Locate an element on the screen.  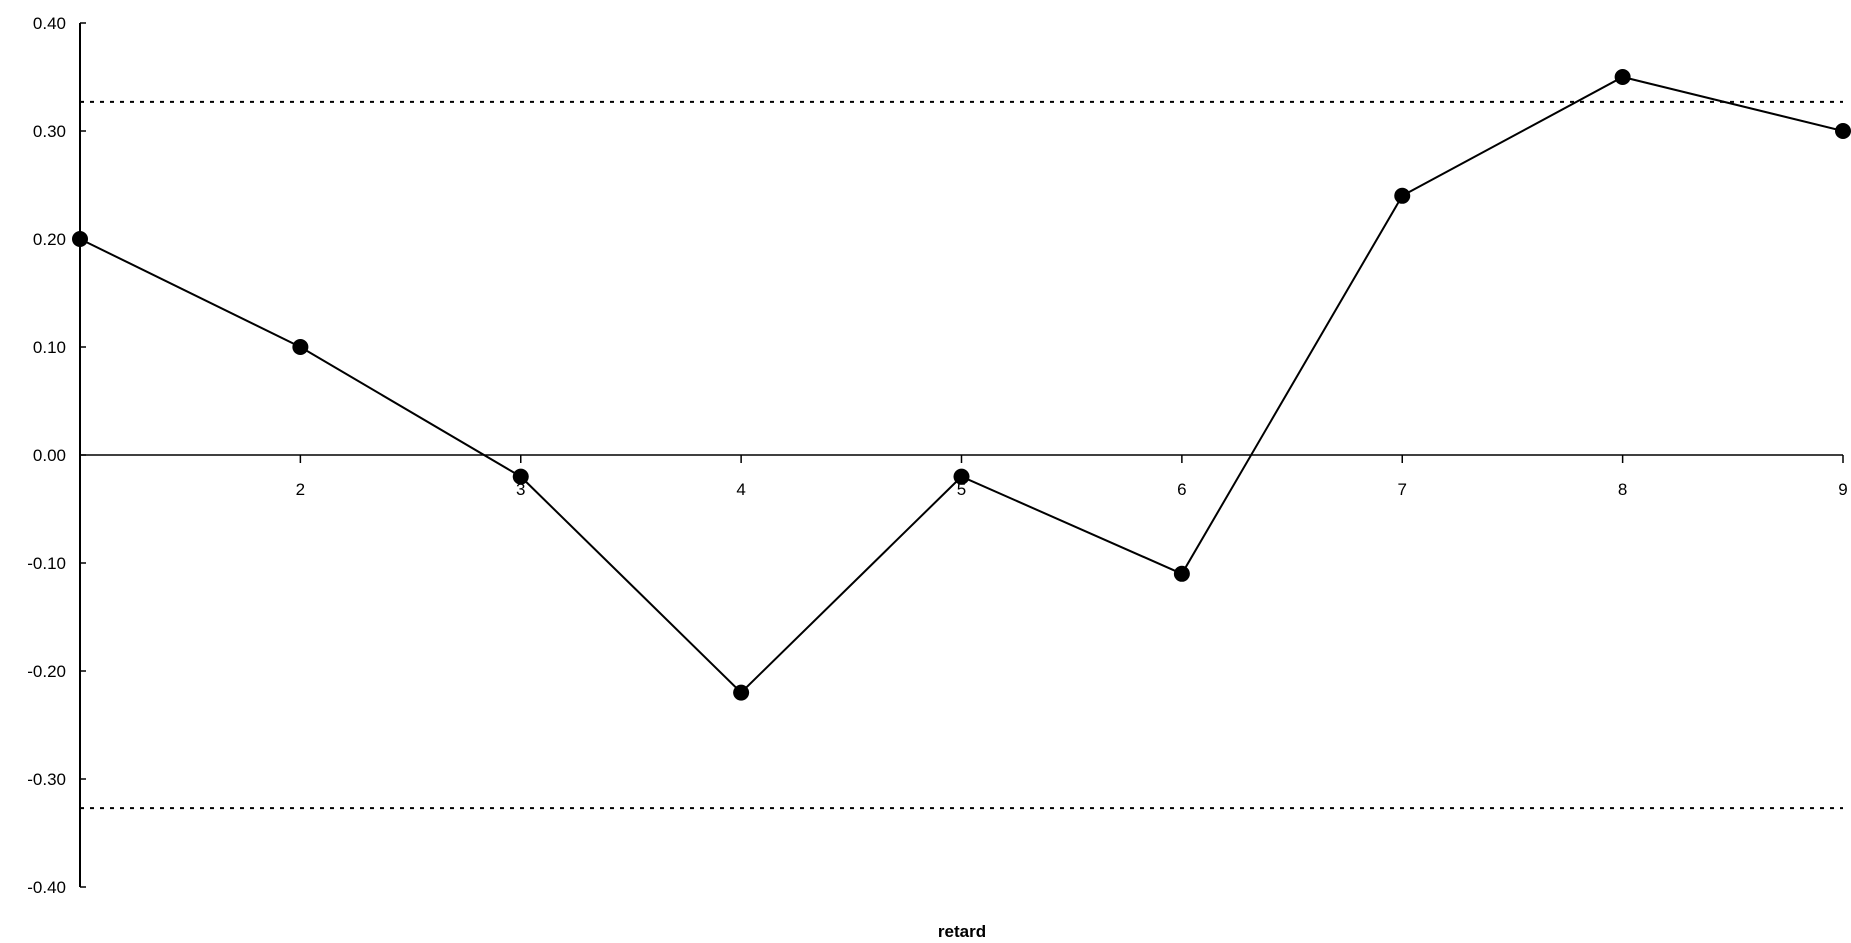
y-axis: 0.40 0.30 0.20 0.10 0.00 -0.10 -0.20 -0.30 -0.40 is located at coordinates (56, 455).